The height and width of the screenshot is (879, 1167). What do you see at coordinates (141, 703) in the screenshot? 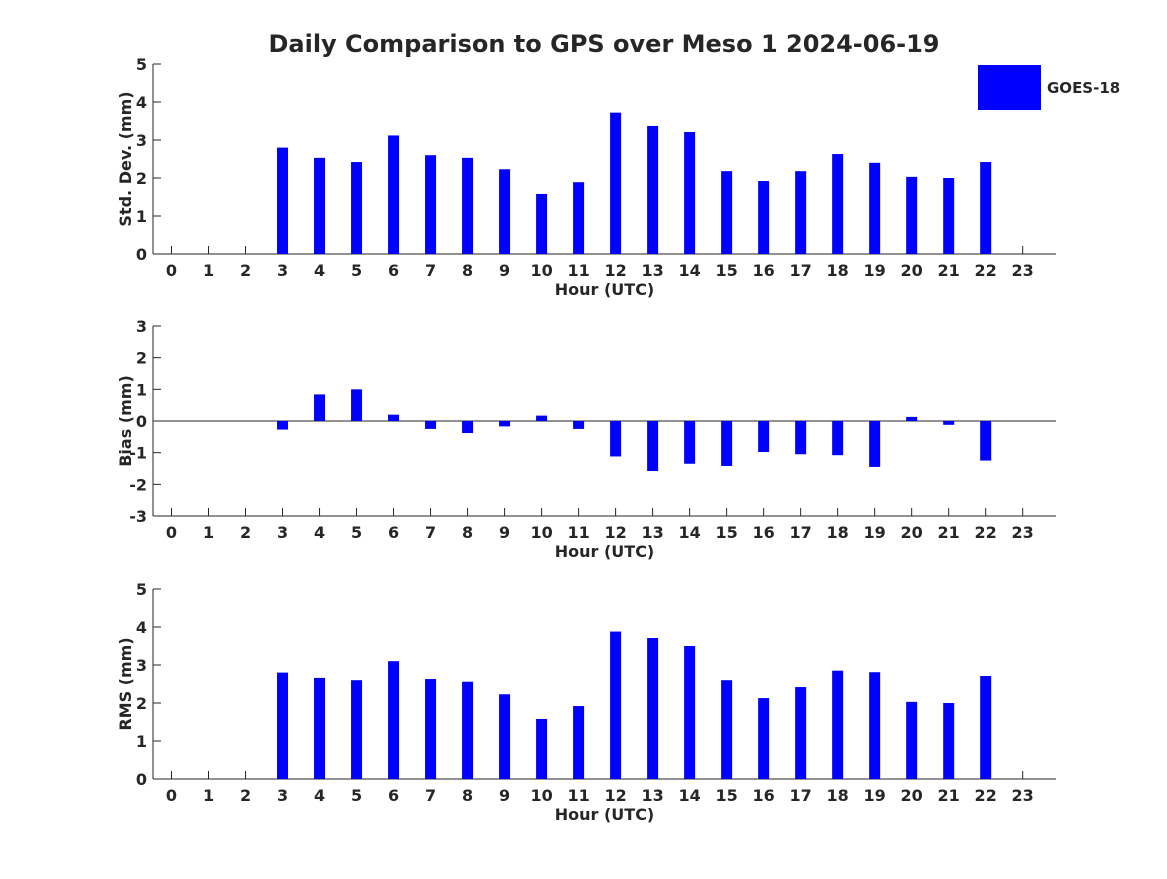
I see `y-tick-label: 2` at bounding box center [141, 703].